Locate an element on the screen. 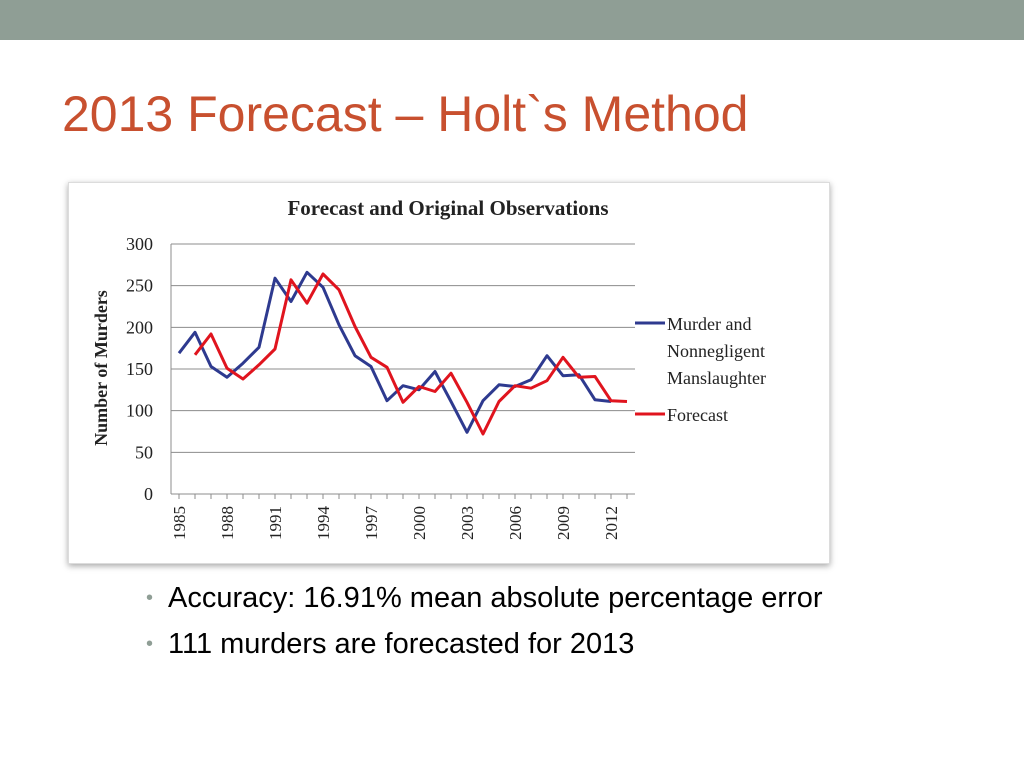 This screenshot has width=1024, height=768. chart-title: Forecast and Original Observations is located at coordinates (447, 208).